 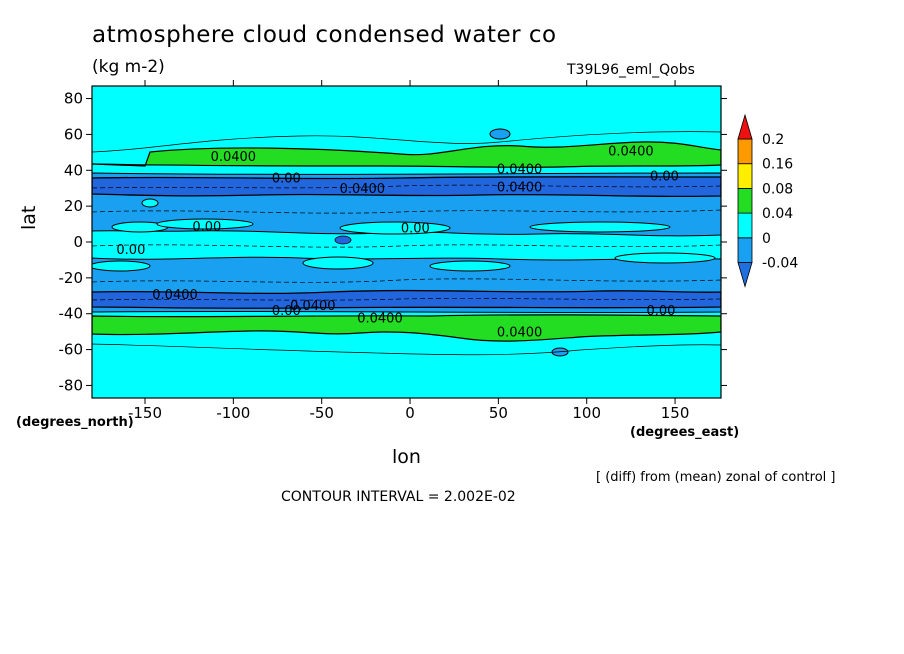 What do you see at coordinates (631, 70) in the screenshot?
I see `run-name: T39L96_eml_Qobs` at bounding box center [631, 70].